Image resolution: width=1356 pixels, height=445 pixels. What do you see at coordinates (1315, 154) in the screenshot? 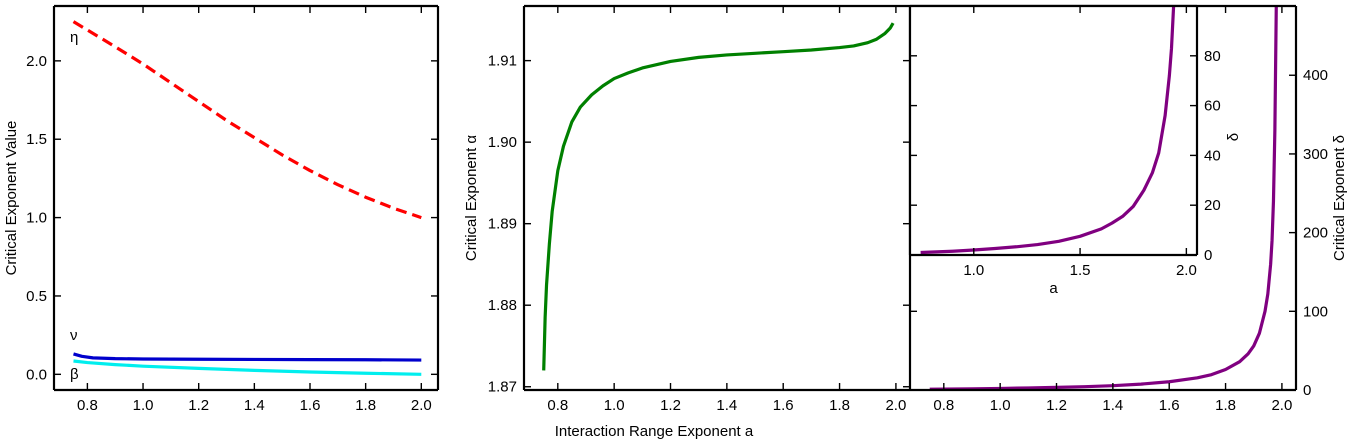
I see `y-tick-label: 300` at bounding box center [1315, 154].